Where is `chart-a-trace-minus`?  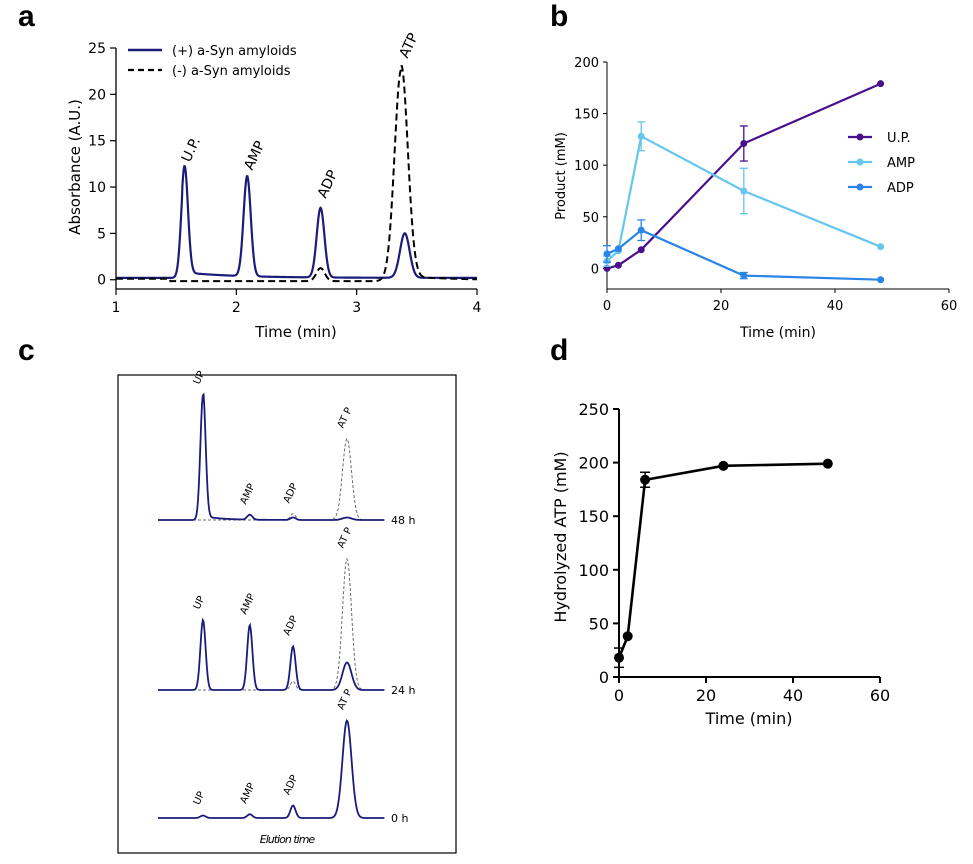 chart-a-trace-minus is located at coordinates (297, 173).